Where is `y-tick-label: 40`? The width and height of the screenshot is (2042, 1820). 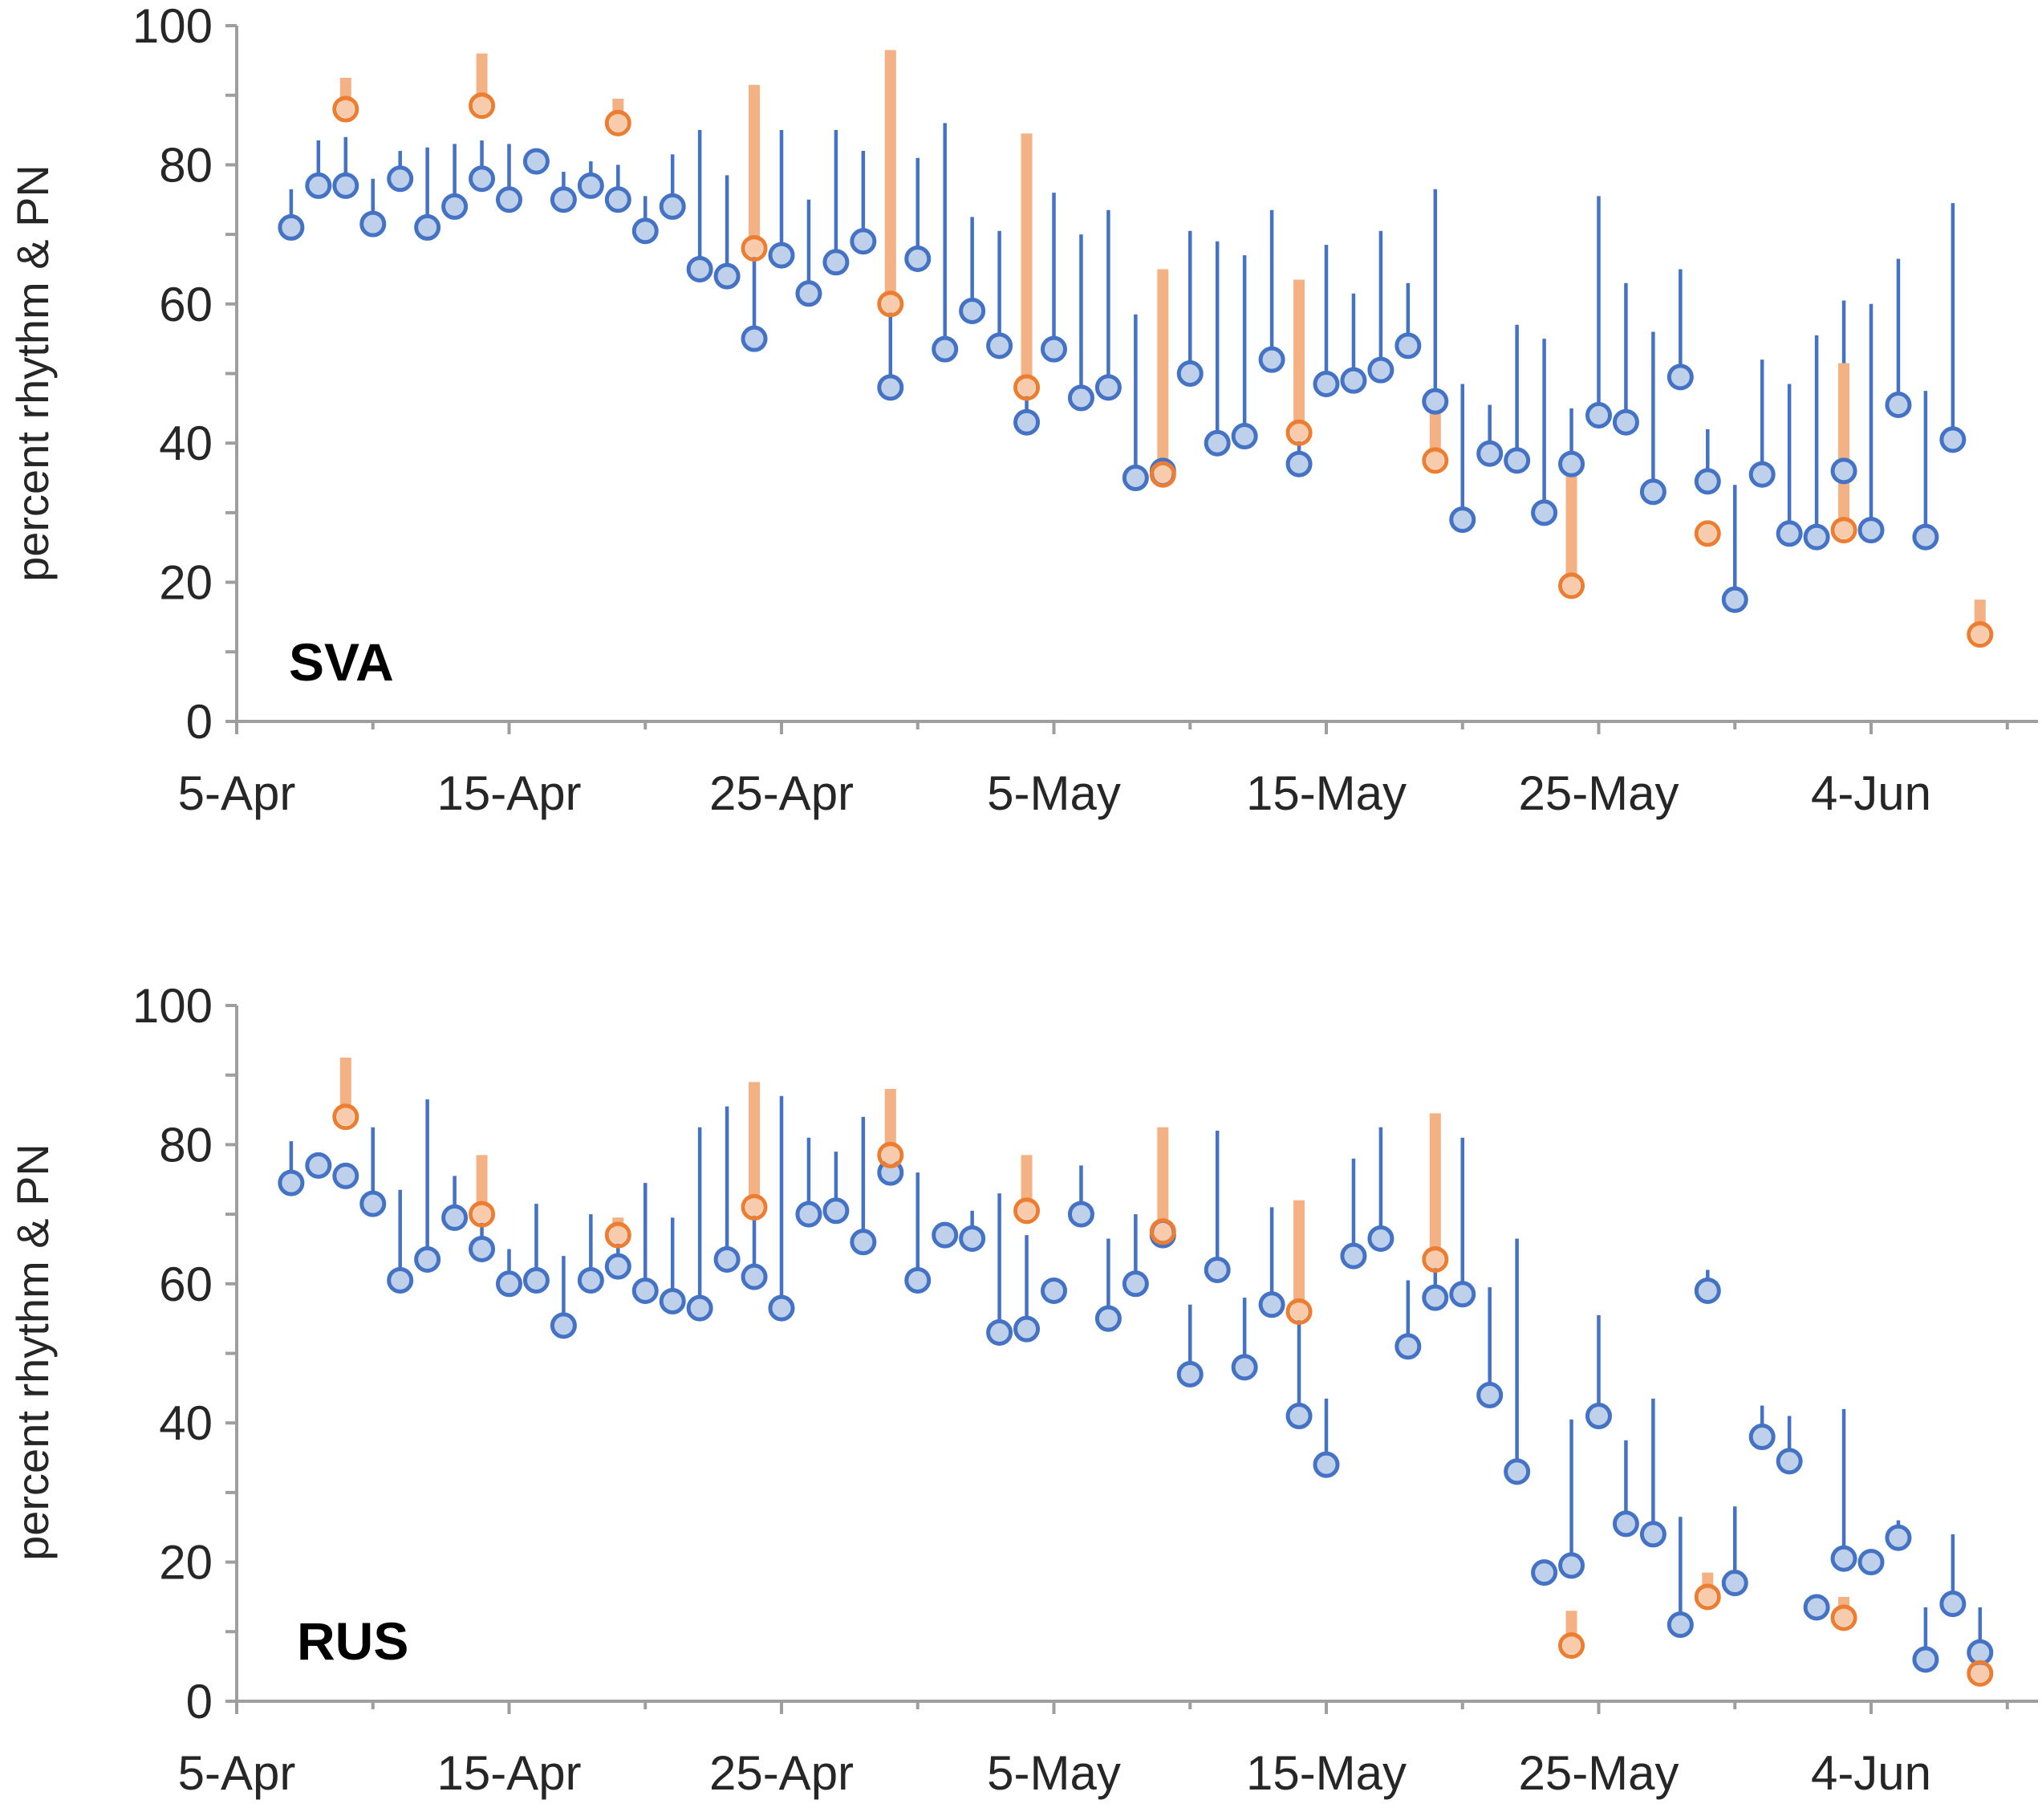
y-tick-label: 40 is located at coordinates (186, 1423).